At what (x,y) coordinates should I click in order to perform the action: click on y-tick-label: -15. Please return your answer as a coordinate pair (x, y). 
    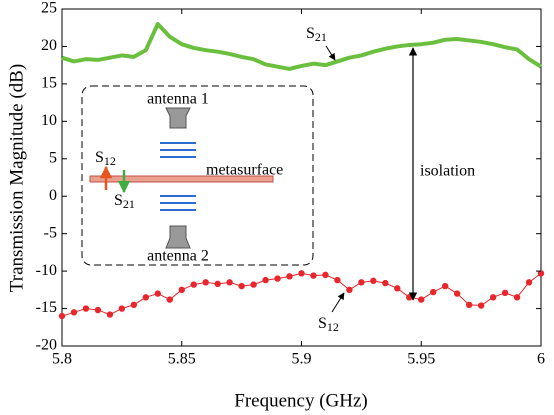
    Looking at the image, I should click on (46, 307).